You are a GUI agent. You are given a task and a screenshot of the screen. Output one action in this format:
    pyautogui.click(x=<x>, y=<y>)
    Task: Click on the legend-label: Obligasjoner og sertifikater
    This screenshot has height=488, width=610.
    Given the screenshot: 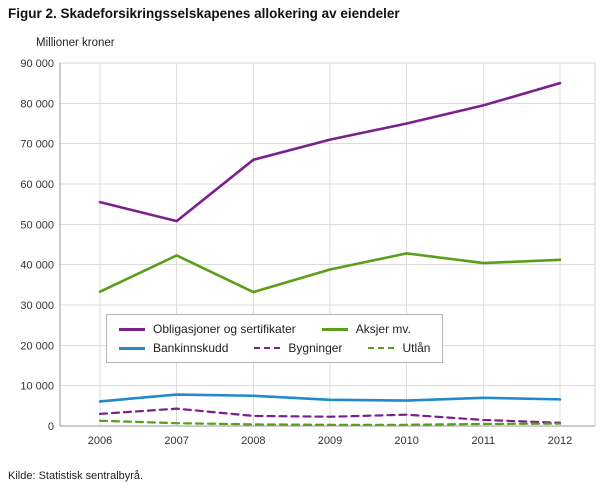 What is the action you would take?
    pyautogui.click(x=224, y=329)
    